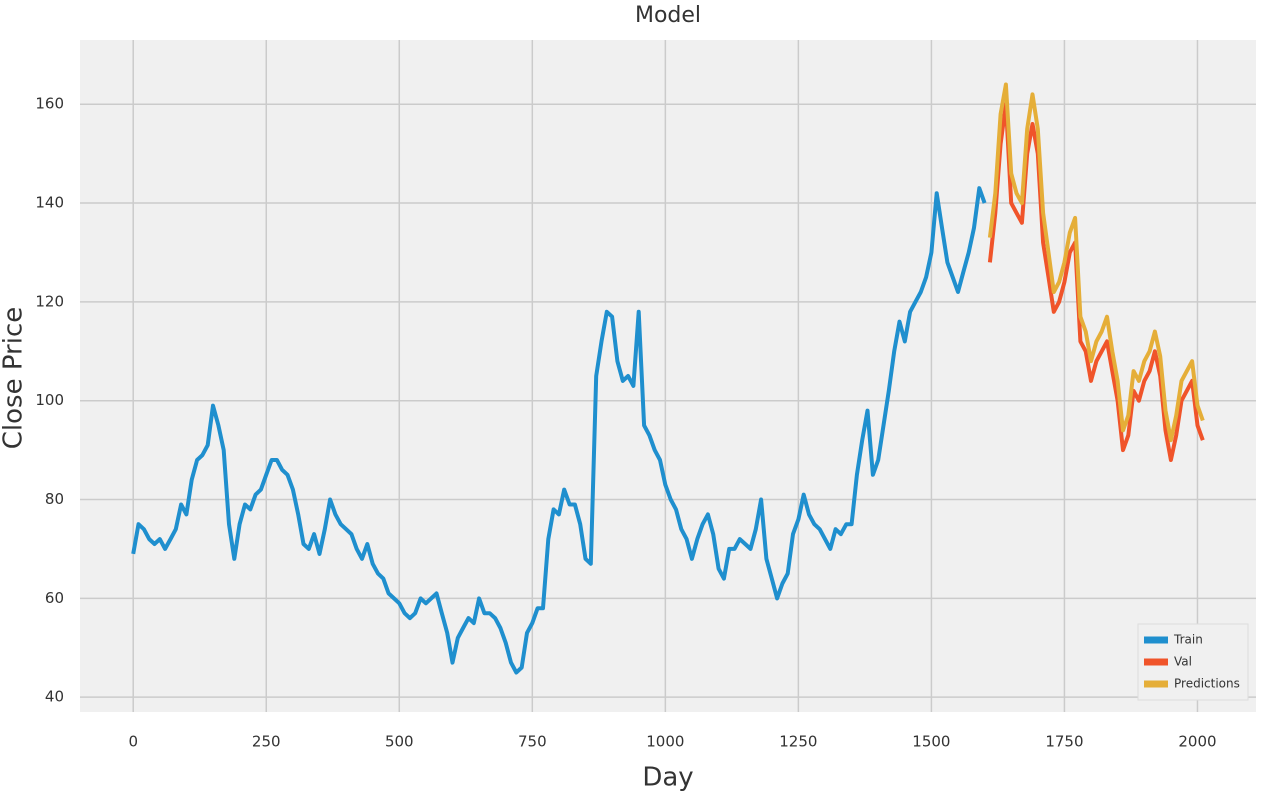 The width and height of the screenshot is (1264, 798). What do you see at coordinates (266, 742) in the screenshot?
I see `x-tick-label: 250` at bounding box center [266, 742].